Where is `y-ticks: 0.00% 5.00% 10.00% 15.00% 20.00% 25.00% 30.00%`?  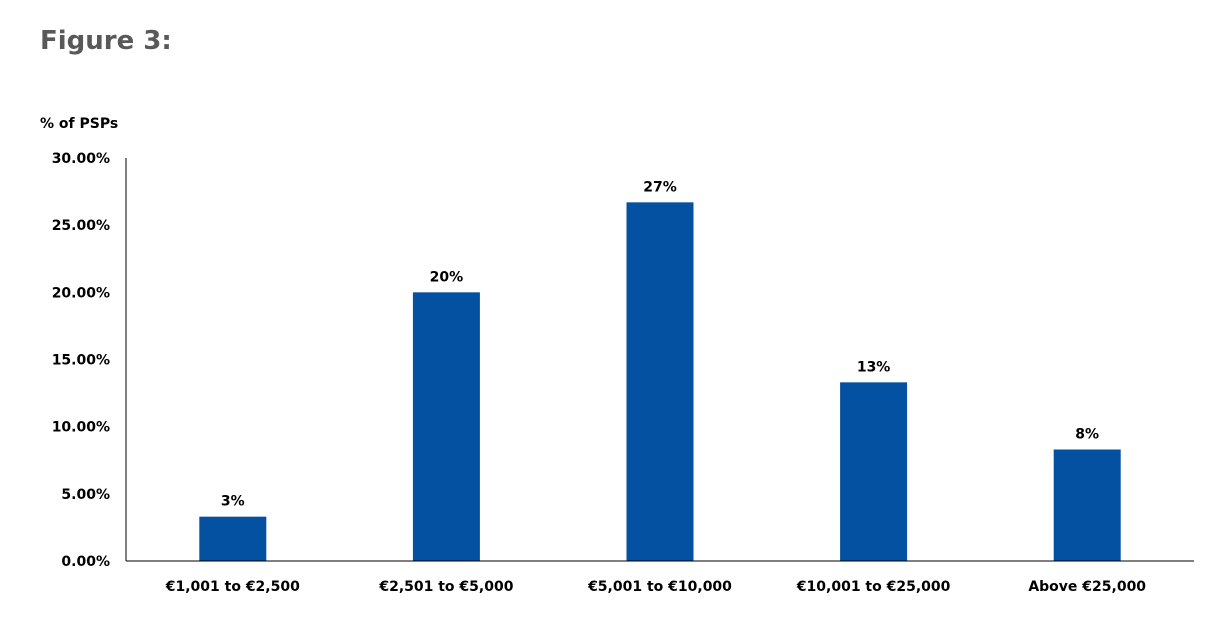
y-ticks: 0.00% 5.00% 10.00% 15.00% 20.00% 25.00% 30.00% is located at coordinates (81, 360).